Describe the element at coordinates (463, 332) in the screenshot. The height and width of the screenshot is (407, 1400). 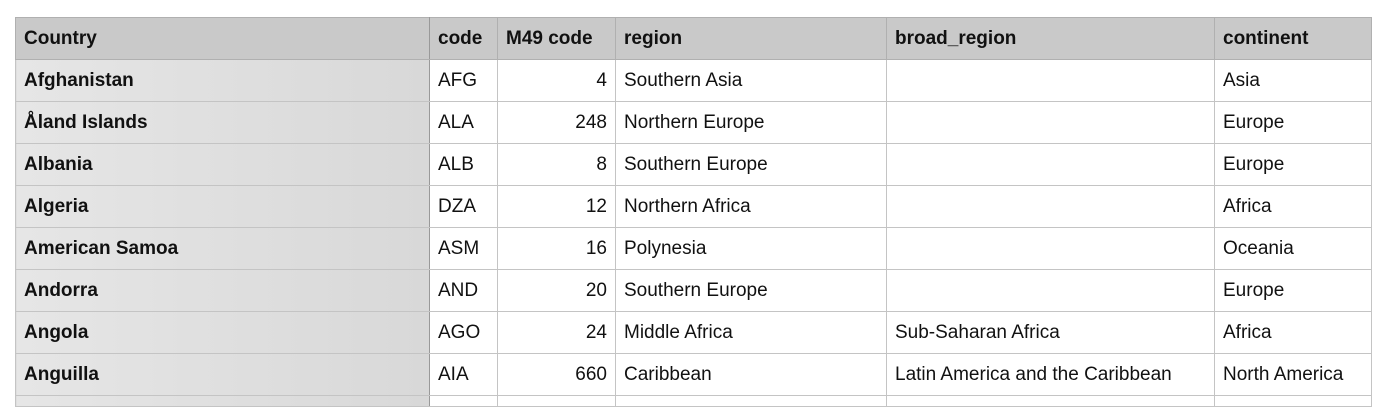
I see `table-cell: AGO` at that location.